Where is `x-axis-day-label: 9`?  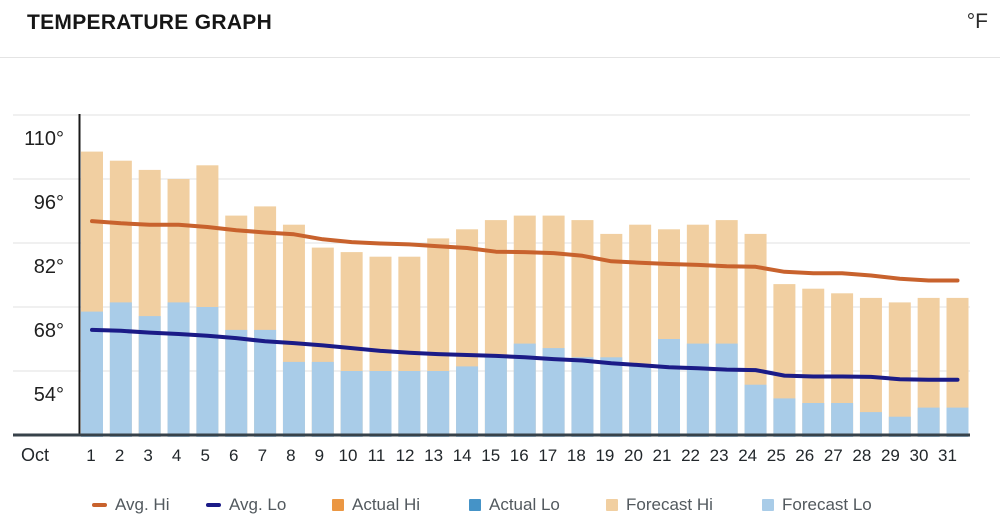
x-axis-day-label: 9 is located at coordinates (319, 455).